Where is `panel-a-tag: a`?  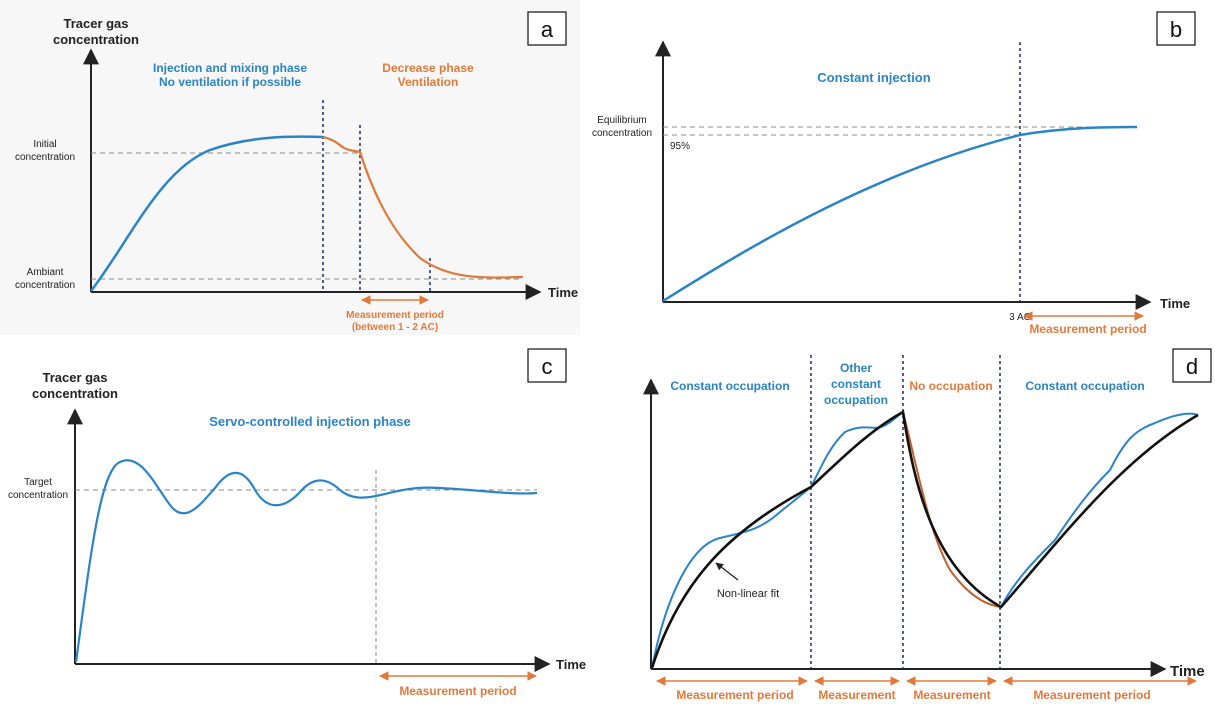 panel-a-tag: a is located at coordinates (547, 29).